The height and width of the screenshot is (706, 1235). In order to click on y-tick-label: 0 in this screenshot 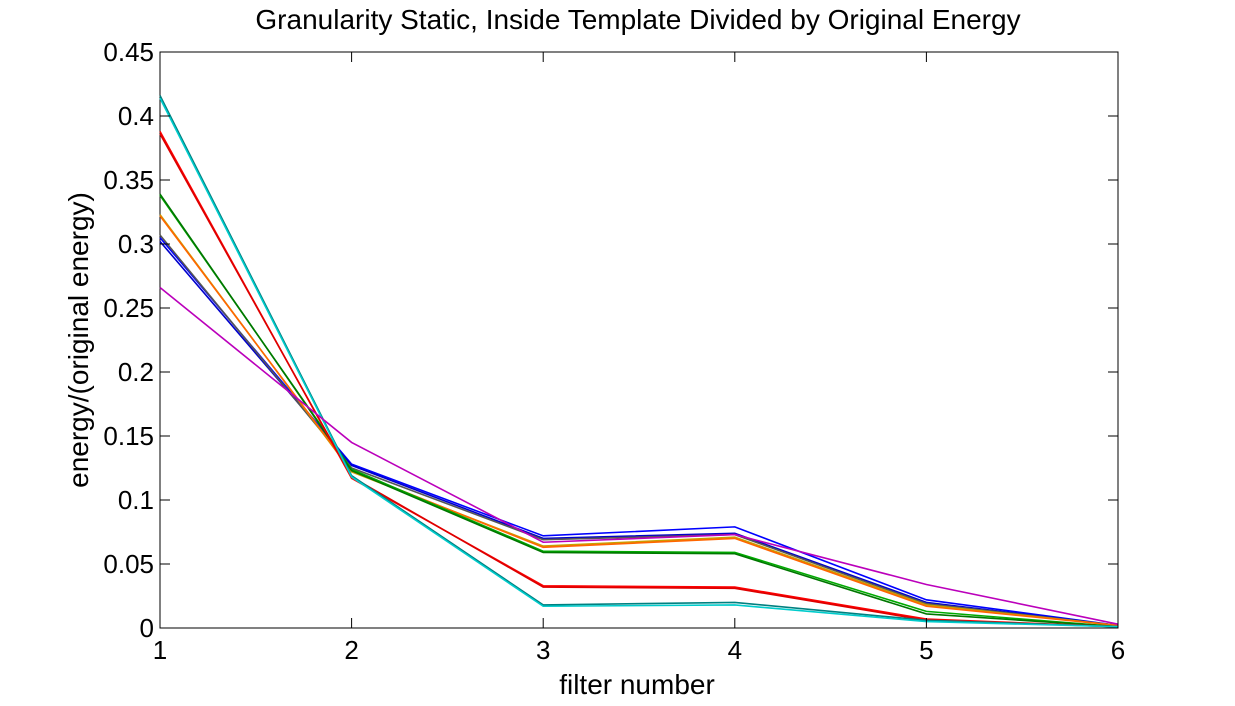, I will do `click(147, 628)`.